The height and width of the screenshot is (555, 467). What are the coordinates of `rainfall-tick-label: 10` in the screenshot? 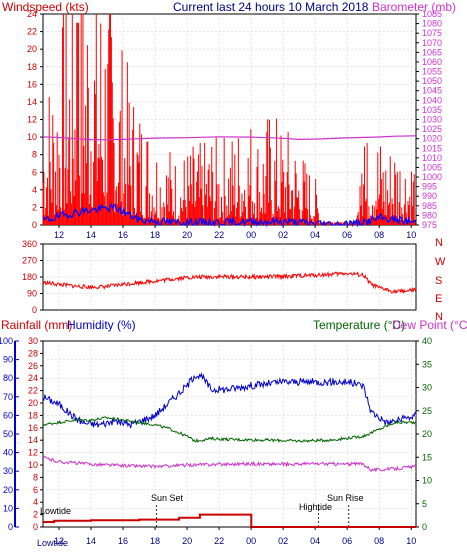 It's located at (33, 465).